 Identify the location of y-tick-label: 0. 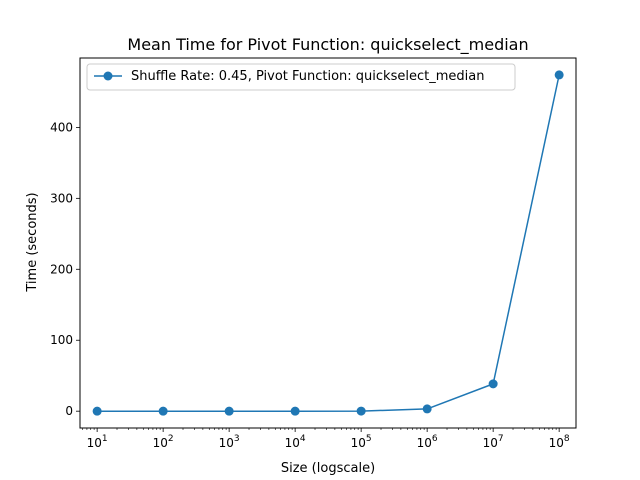
(69, 411).